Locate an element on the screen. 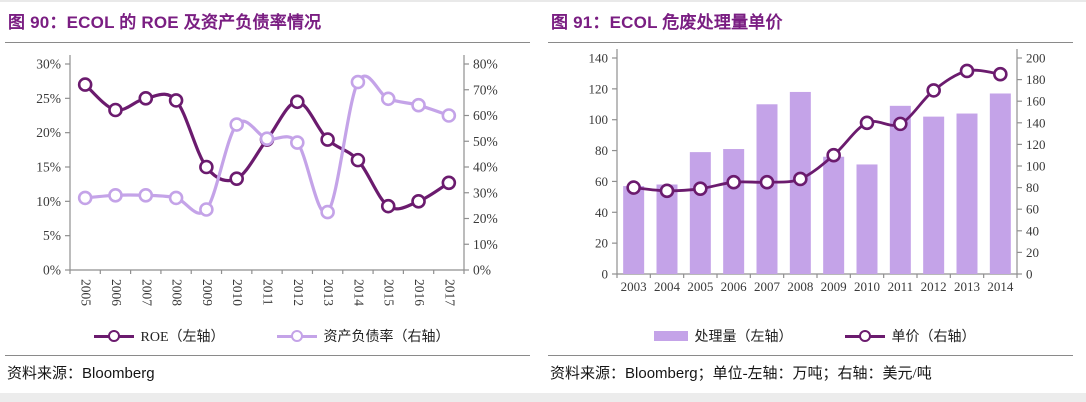 The image size is (1086, 402). legend-label: 处理量（左轴） is located at coordinates (743, 337).